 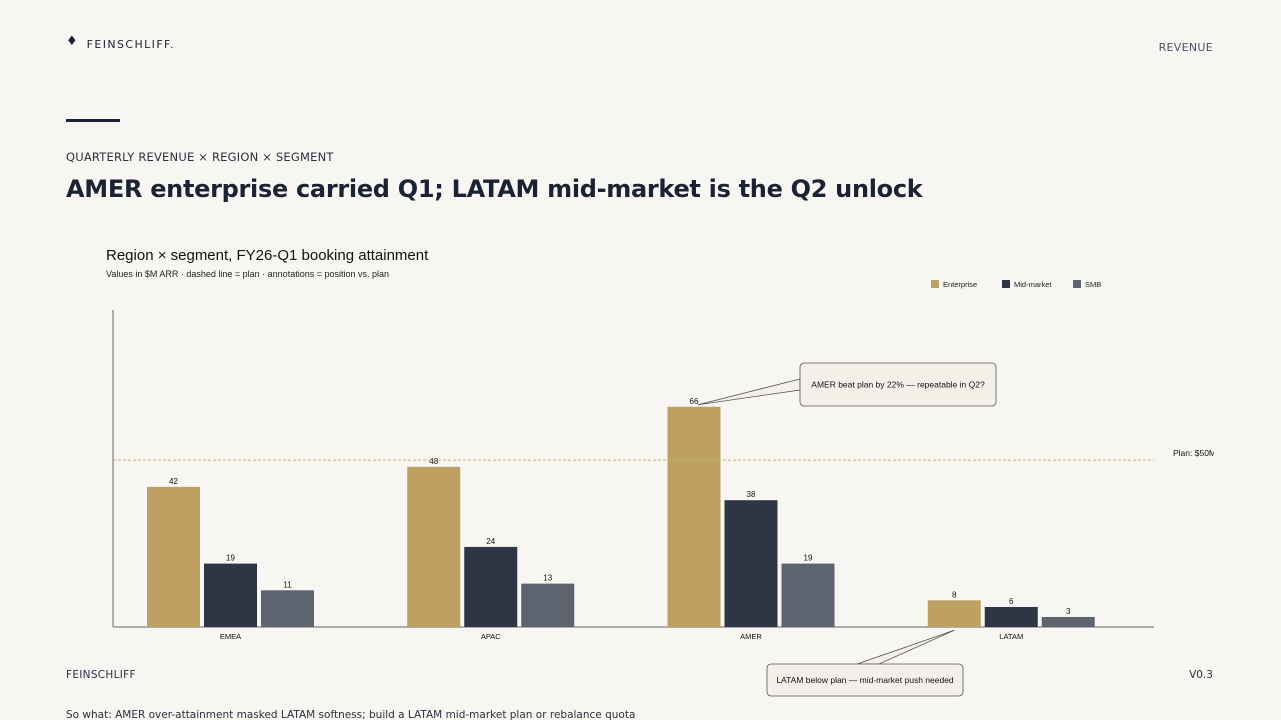 I want to click on bar-value-label: 3, so click(x=1068, y=611).